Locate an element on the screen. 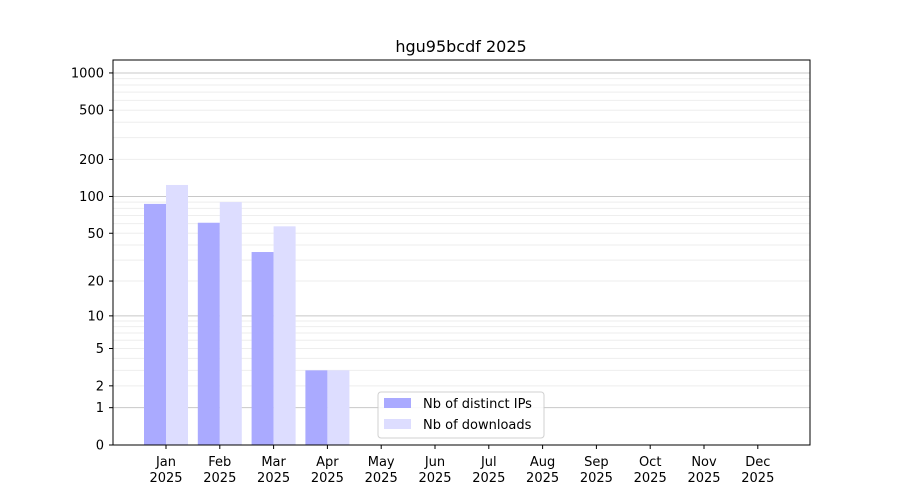  legend-label: Nb of downloads is located at coordinates (477, 425).